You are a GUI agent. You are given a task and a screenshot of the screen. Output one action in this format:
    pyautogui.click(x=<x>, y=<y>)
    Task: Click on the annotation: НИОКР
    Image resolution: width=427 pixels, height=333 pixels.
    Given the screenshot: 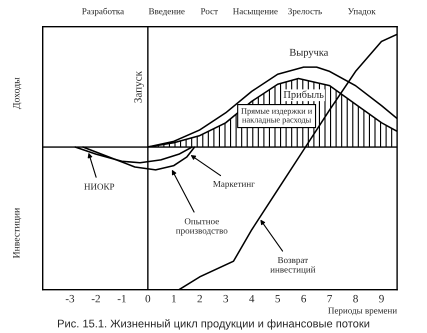 What is the action you would take?
    pyautogui.click(x=99, y=187)
    